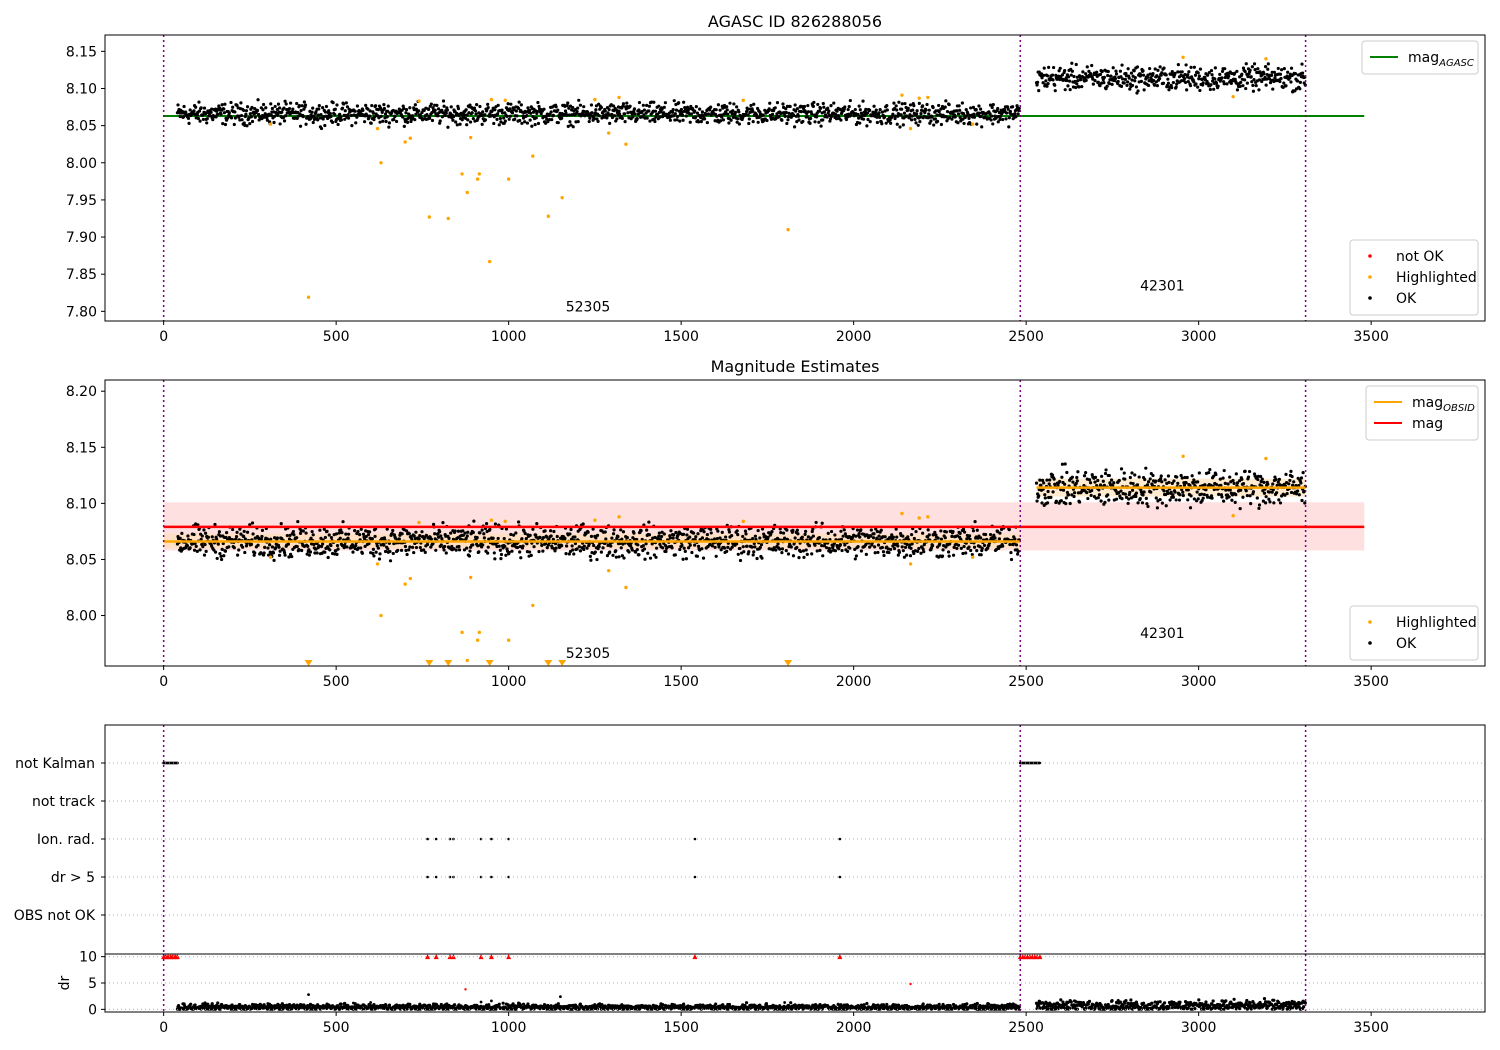 Image resolution: width=1500 pixels, height=1050 pixels. What do you see at coordinates (267, 1009) in the screenshot?
I see `dr-point` at bounding box center [267, 1009].